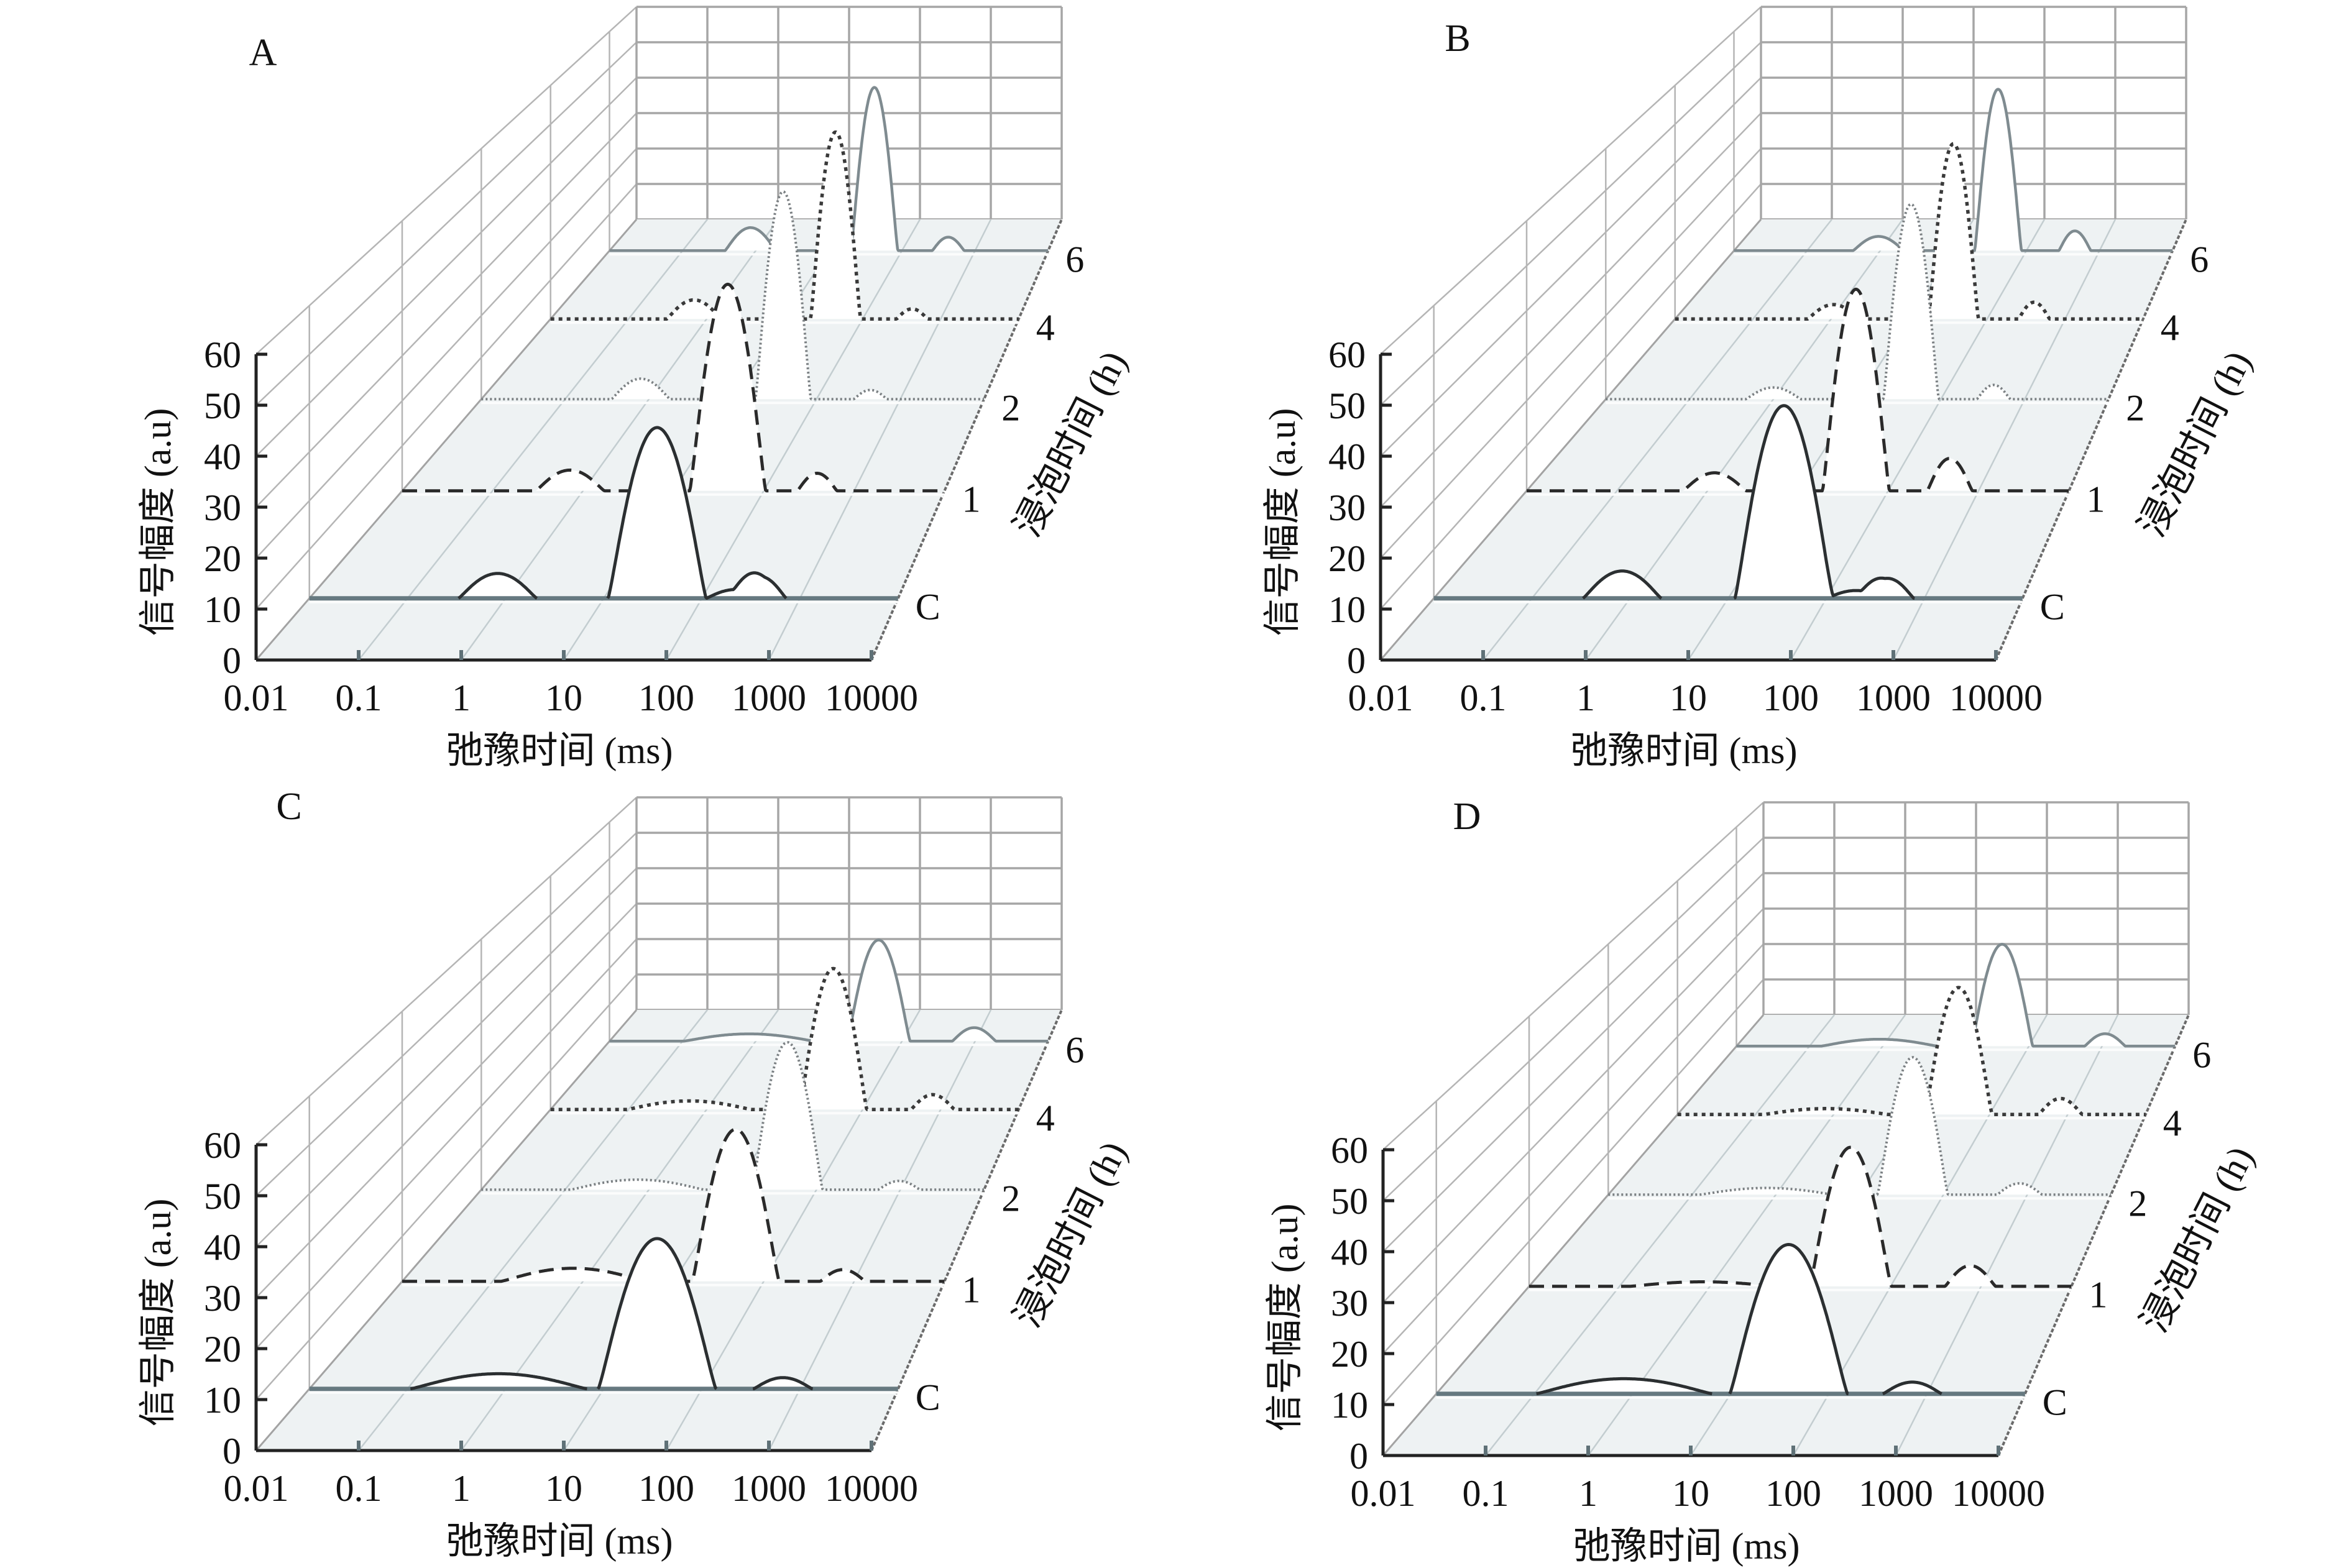  Describe the element at coordinates (1457, 38) in the screenshot. I see `panel-label: B` at that location.